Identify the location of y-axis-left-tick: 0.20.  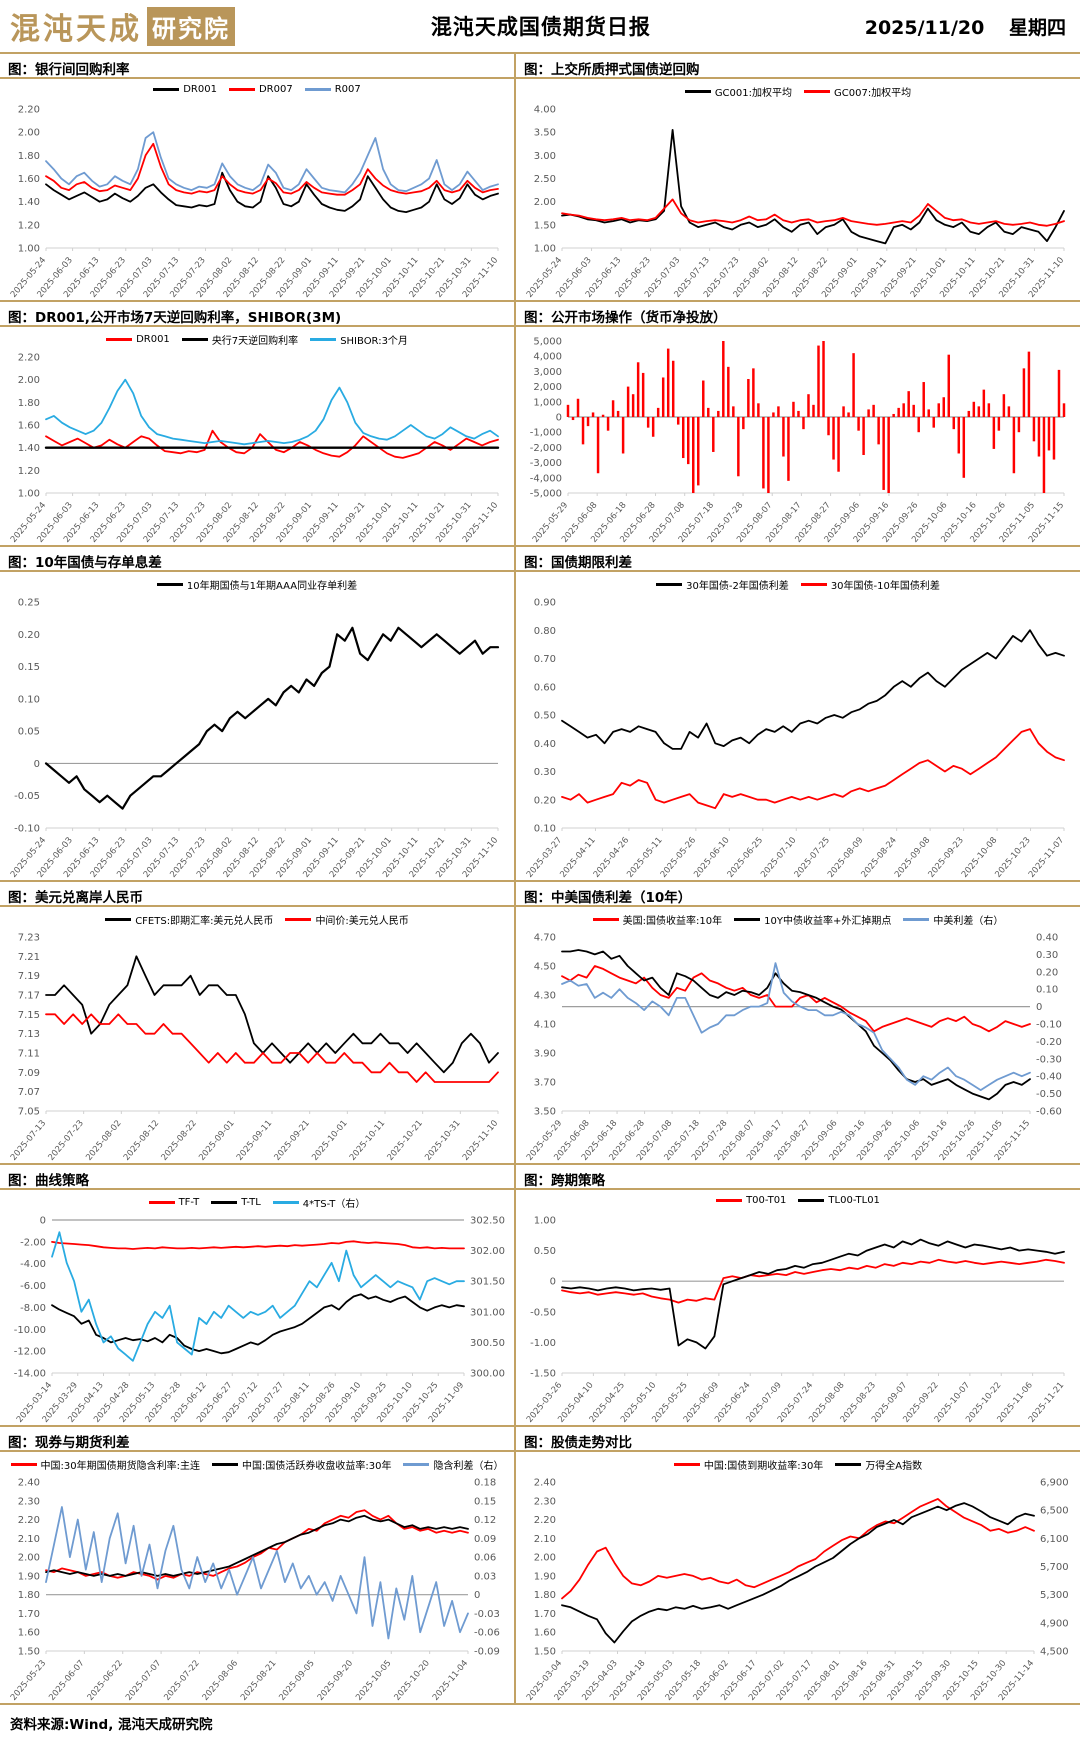
(29, 635).